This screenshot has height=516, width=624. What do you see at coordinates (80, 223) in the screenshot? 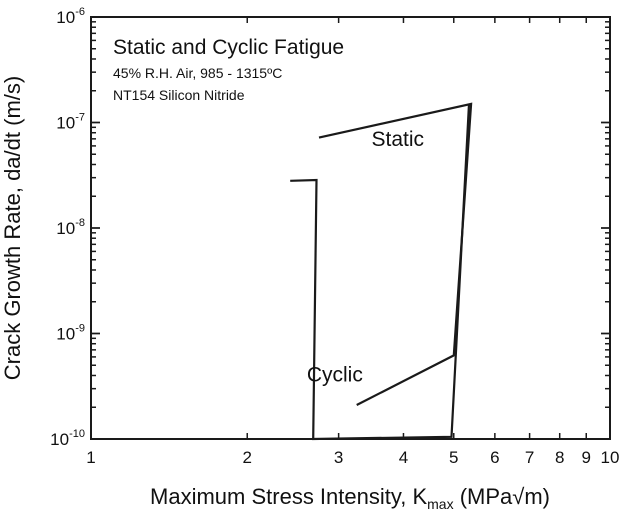
I see `y-tick-exponent: -8` at bounding box center [80, 223].